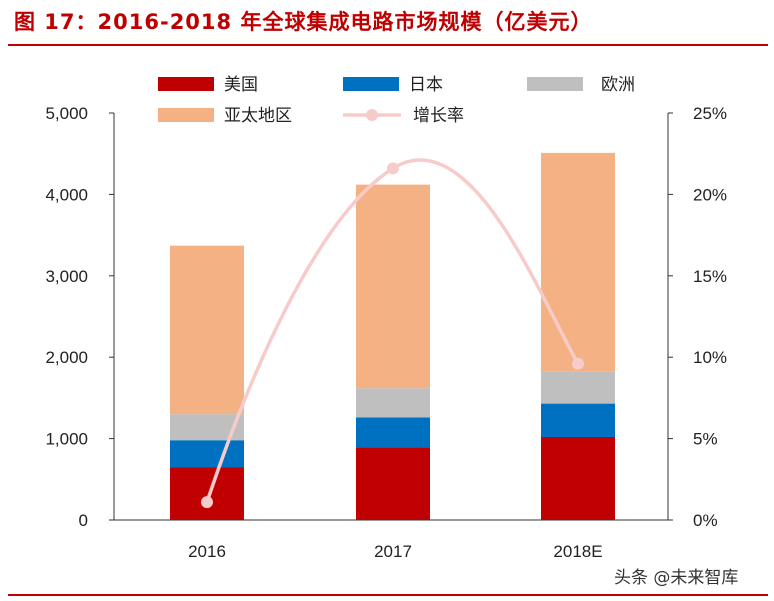  I want to click on bar-日本-2017, so click(393, 432).